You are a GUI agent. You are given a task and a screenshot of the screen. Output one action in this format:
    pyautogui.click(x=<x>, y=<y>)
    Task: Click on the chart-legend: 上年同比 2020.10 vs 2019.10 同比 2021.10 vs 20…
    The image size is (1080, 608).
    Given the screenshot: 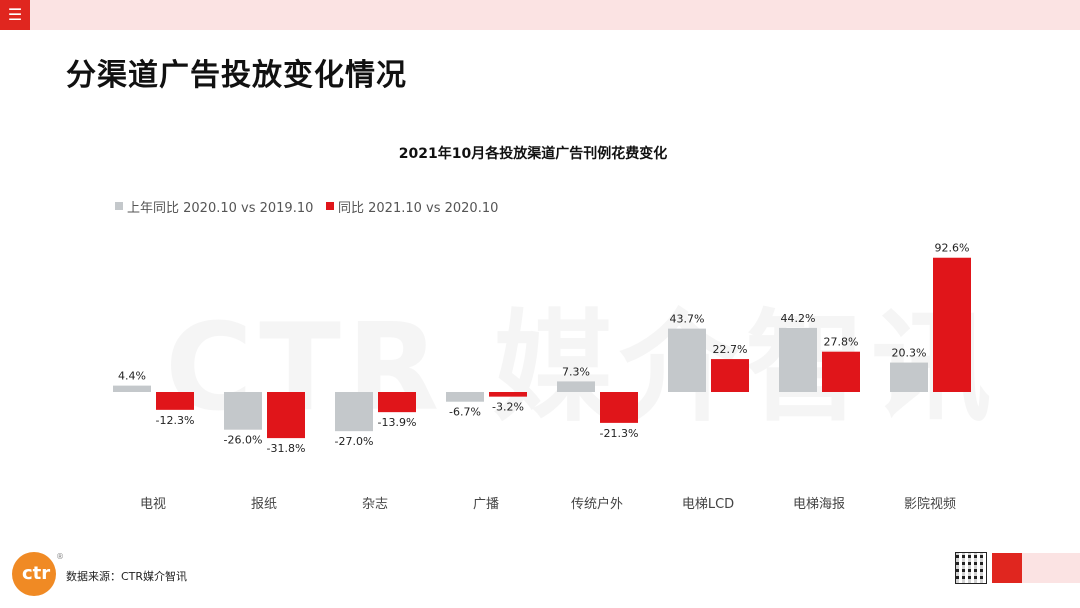 What is the action you would take?
    pyautogui.click(x=306, y=208)
    